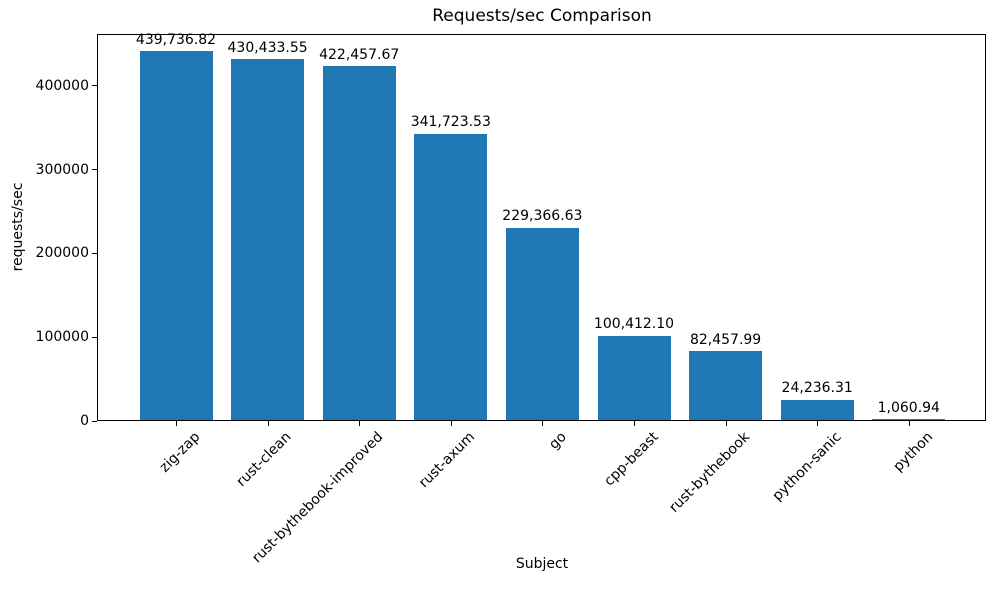  What do you see at coordinates (542, 16) in the screenshot?
I see `chart-title: Requests/sec Comparison` at bounding box center [542, 16].